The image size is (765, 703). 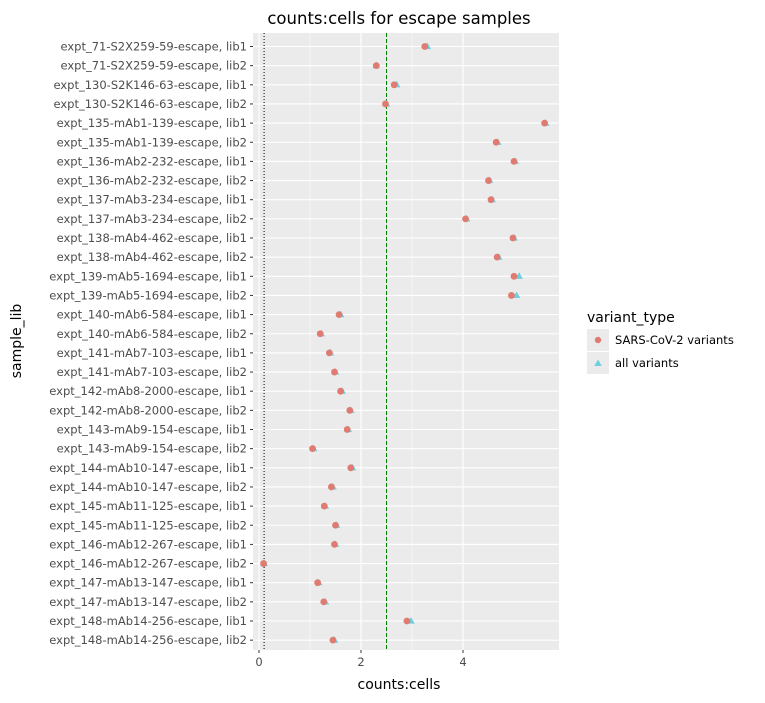 What do you see at coordinates (153, 66) in the screenshot?
I see `y-tick-label: expt_71-S2X259-59-escape, lib2` at bounding box center [153, 66].